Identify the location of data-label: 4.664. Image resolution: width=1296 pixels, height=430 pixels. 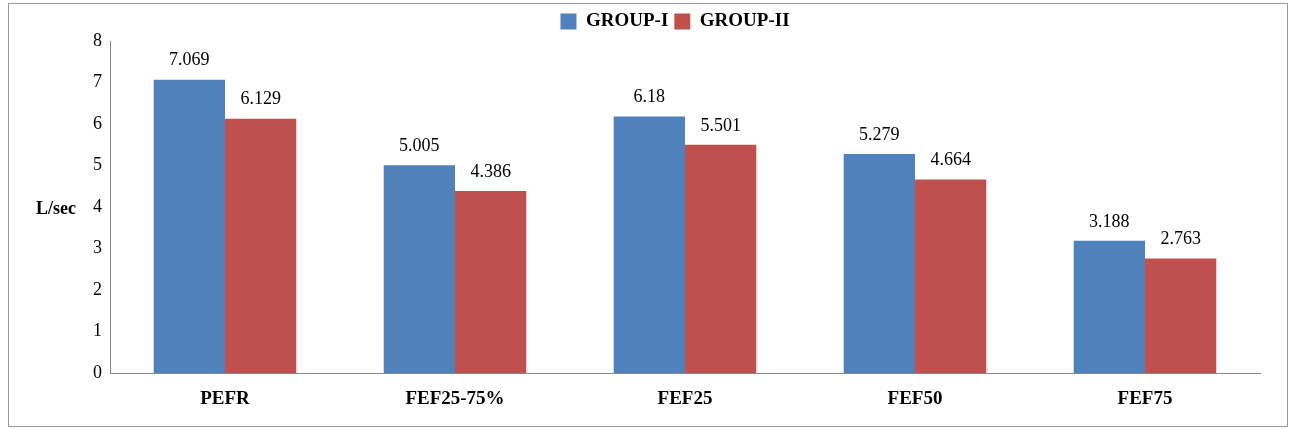
(950, 159).